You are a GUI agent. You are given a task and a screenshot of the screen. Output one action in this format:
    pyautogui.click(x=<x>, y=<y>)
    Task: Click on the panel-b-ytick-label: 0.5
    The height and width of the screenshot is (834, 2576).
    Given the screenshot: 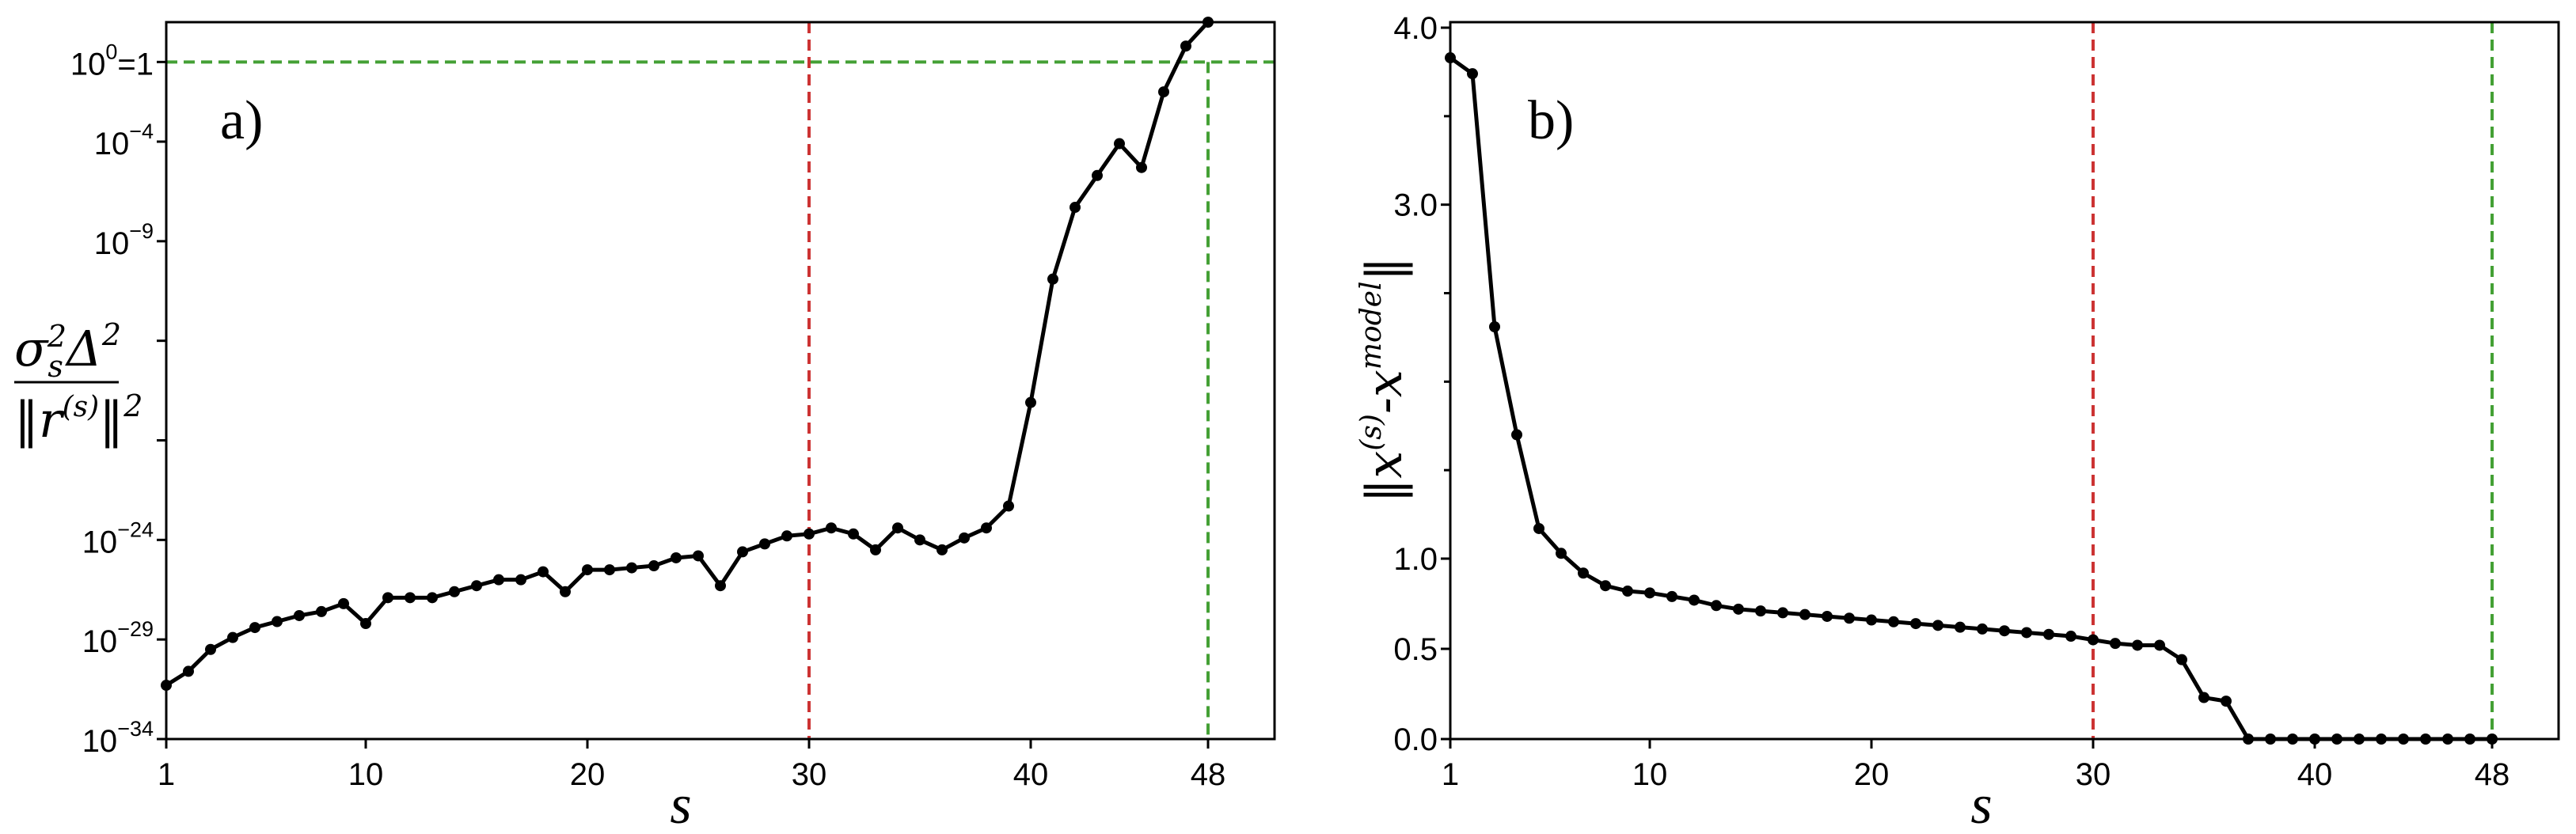 What is the action you would take?
    pyautogui.click(x=1416, y=649)
    